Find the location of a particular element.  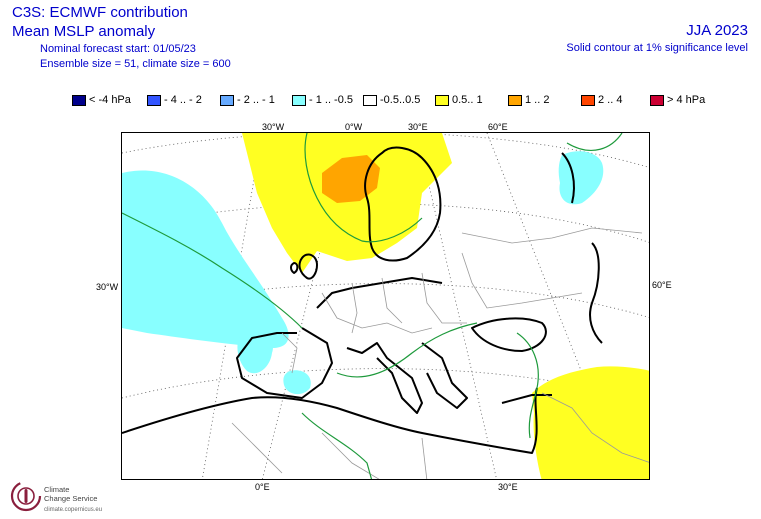

ensemble-size: Ensemble size = 51, climate size = 600 is located at coordinates (135, 64).